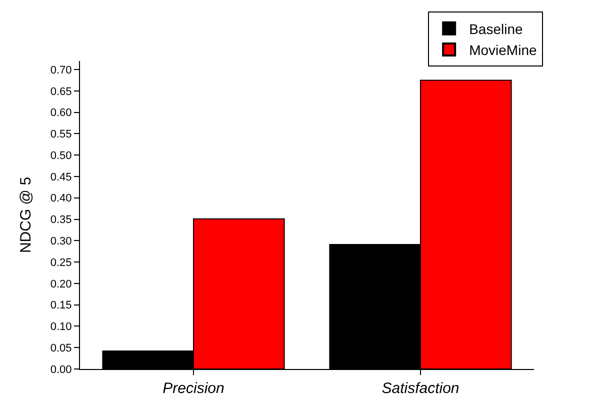  What do you see at coordinates (61, 156) in the screenshot?
I see `y-tick-label: 0.50` at bounding box center [61, 156].